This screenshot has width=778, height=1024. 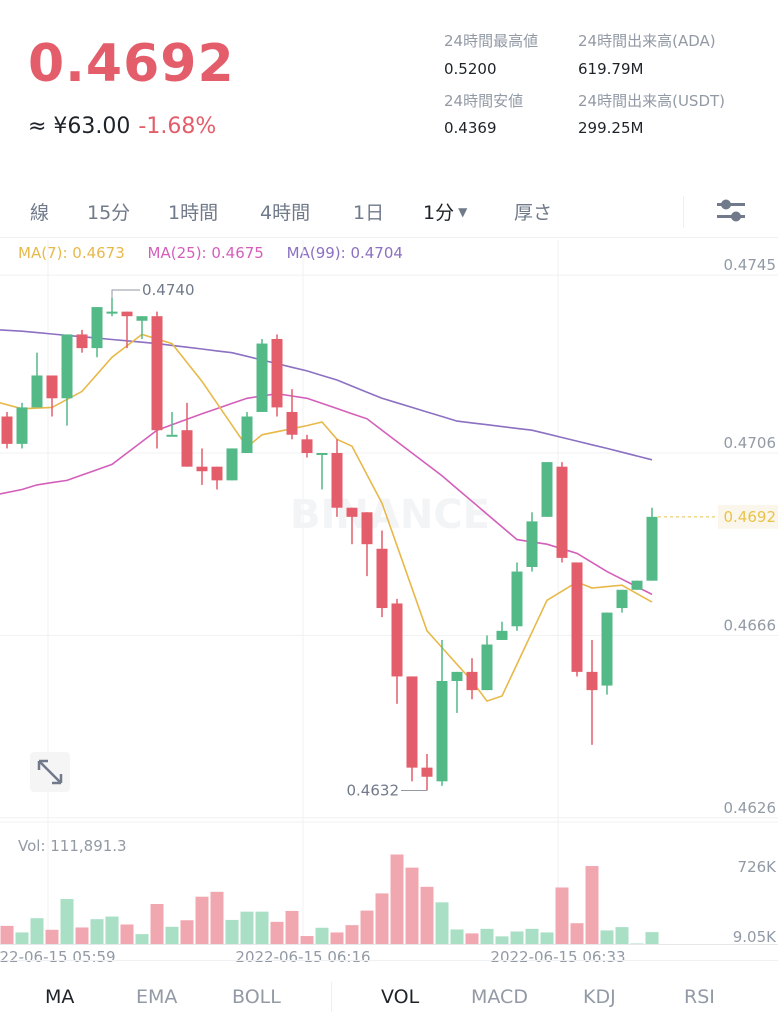 I want to click on tab-1h: 1時間, so click(x=193, y=213).